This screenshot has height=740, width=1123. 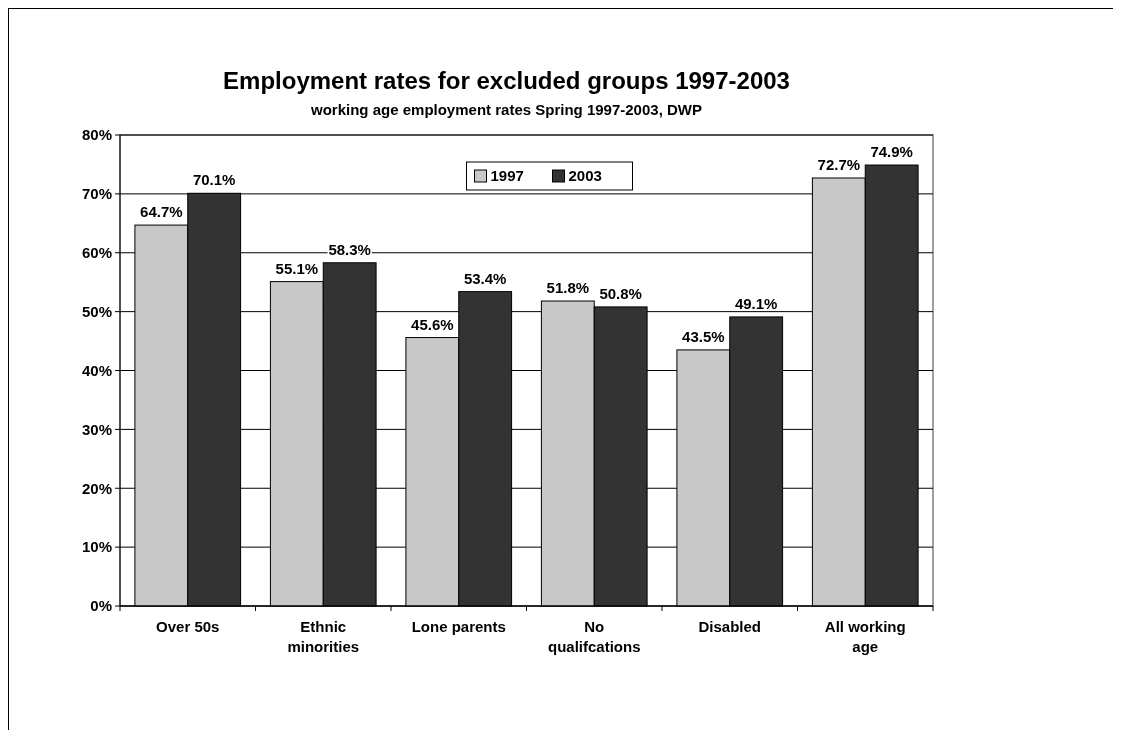 What do you see at coordinates (506, 109) in the screenshot?
I see `chart-subtitle: working age employment rates Spring 1997-2003, DWP` at bounding box center [506, 109].